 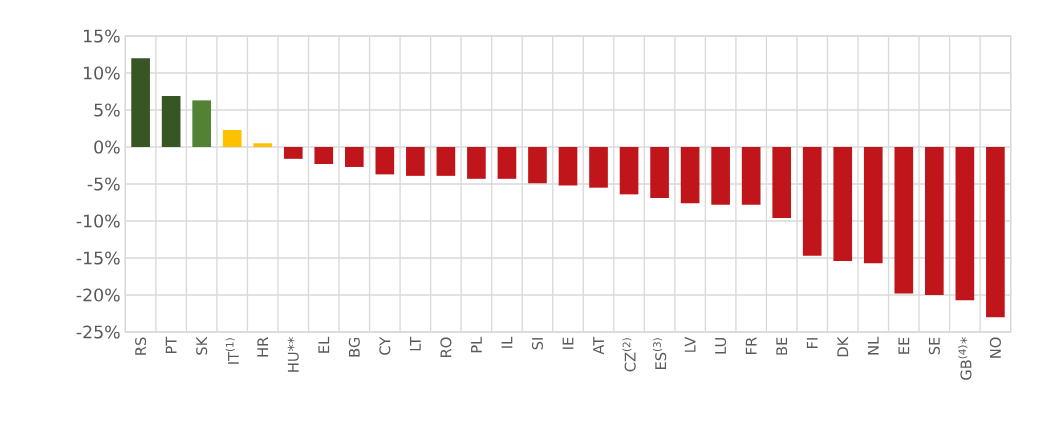 What do you see at coordinates (568, 343) in the screenshot?
I see `x-tick-label: IE` at bounding box center [568, 343].